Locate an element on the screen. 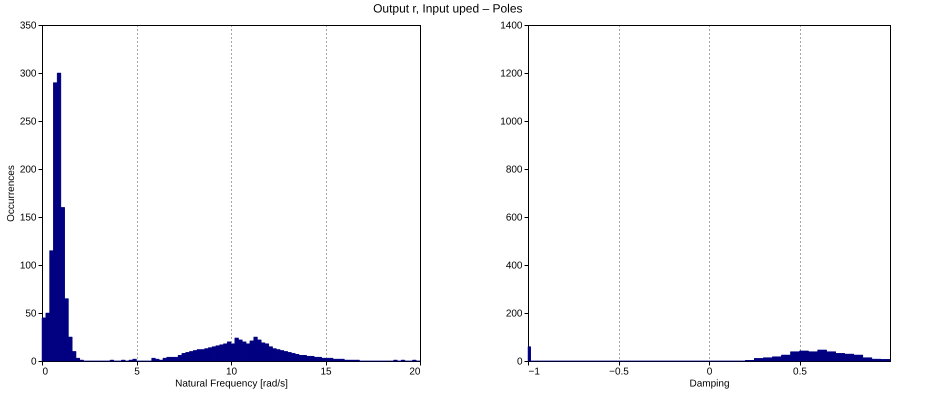 This screenshot has height=403, width=926. y-tick-label: 400 is located at coordinates (514, 266).